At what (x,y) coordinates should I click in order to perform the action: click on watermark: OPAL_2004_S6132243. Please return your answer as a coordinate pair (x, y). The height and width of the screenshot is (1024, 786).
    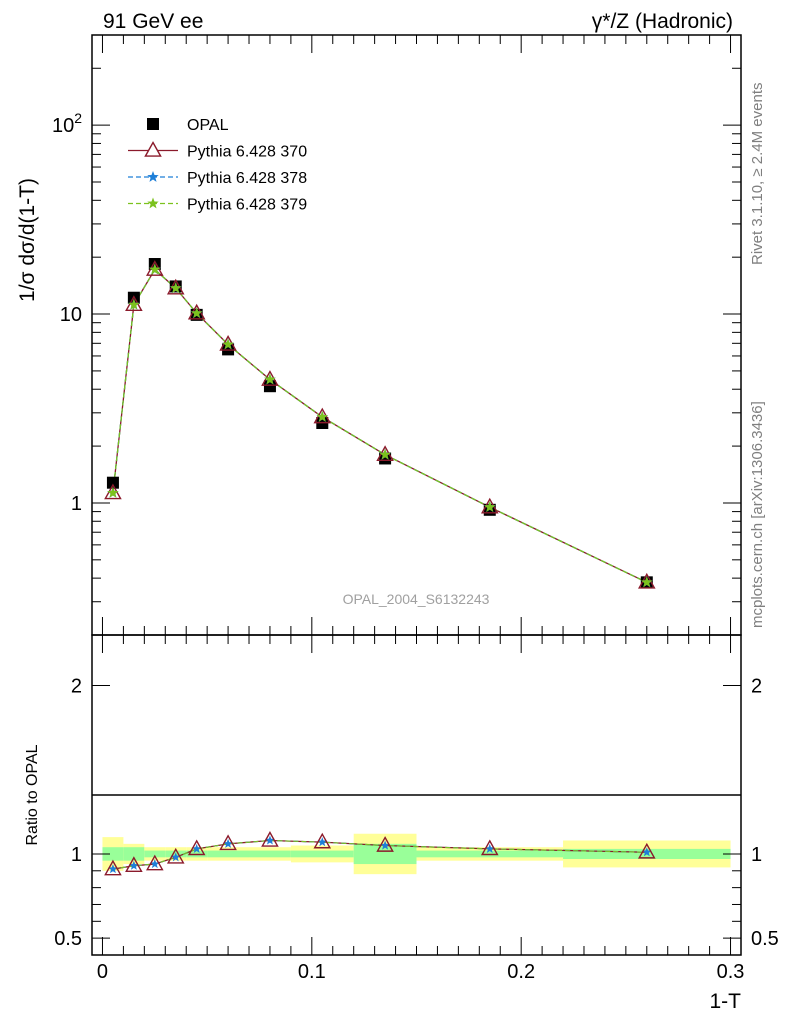
    Looking at the image, I should click on (416, 599).